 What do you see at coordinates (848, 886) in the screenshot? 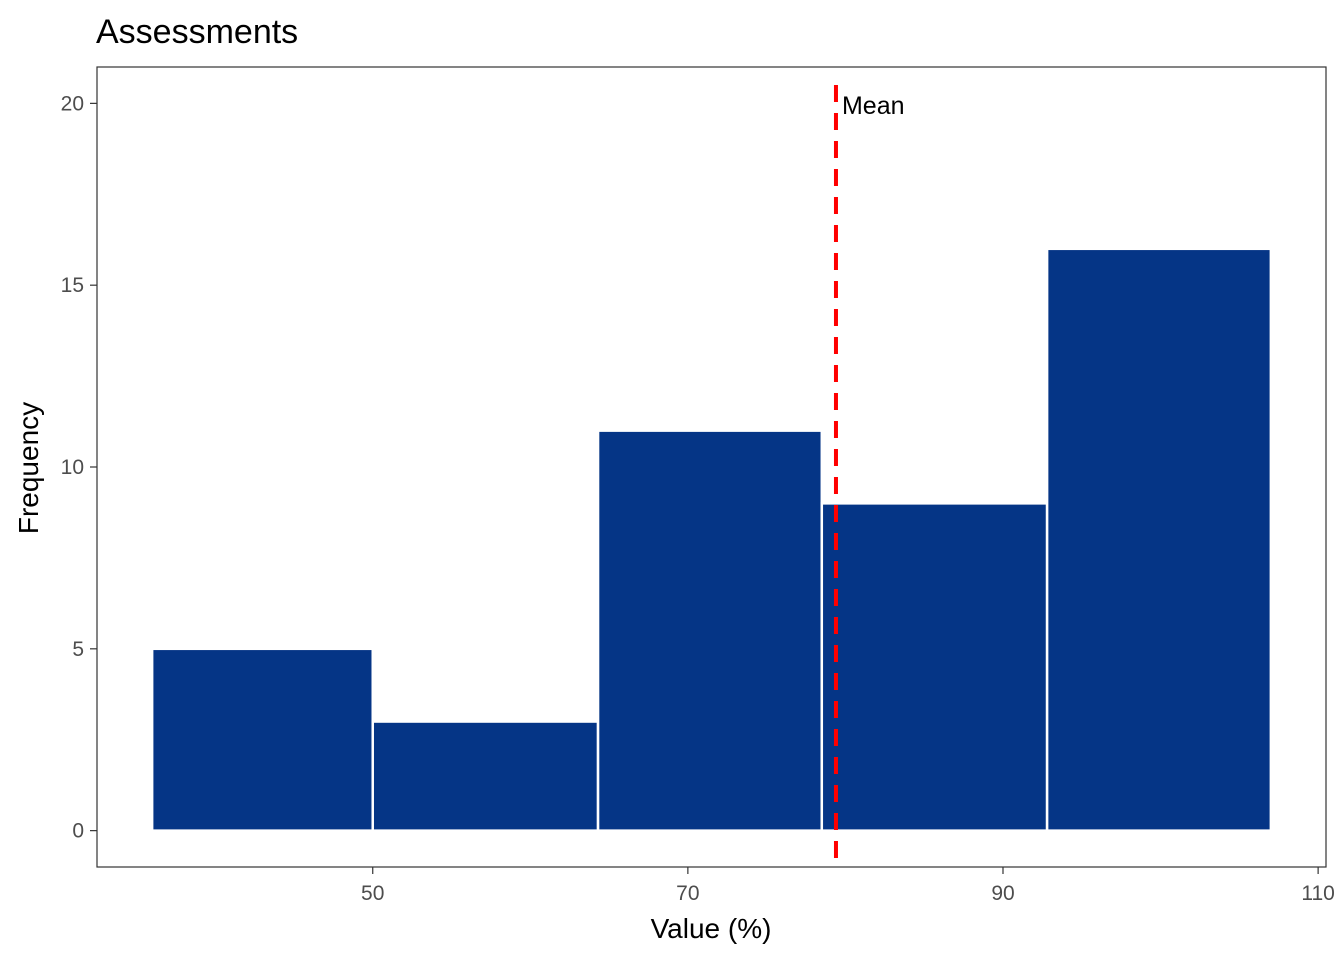
I see `x-axis: 50 70 90 110` at bounding box center [848, 886].